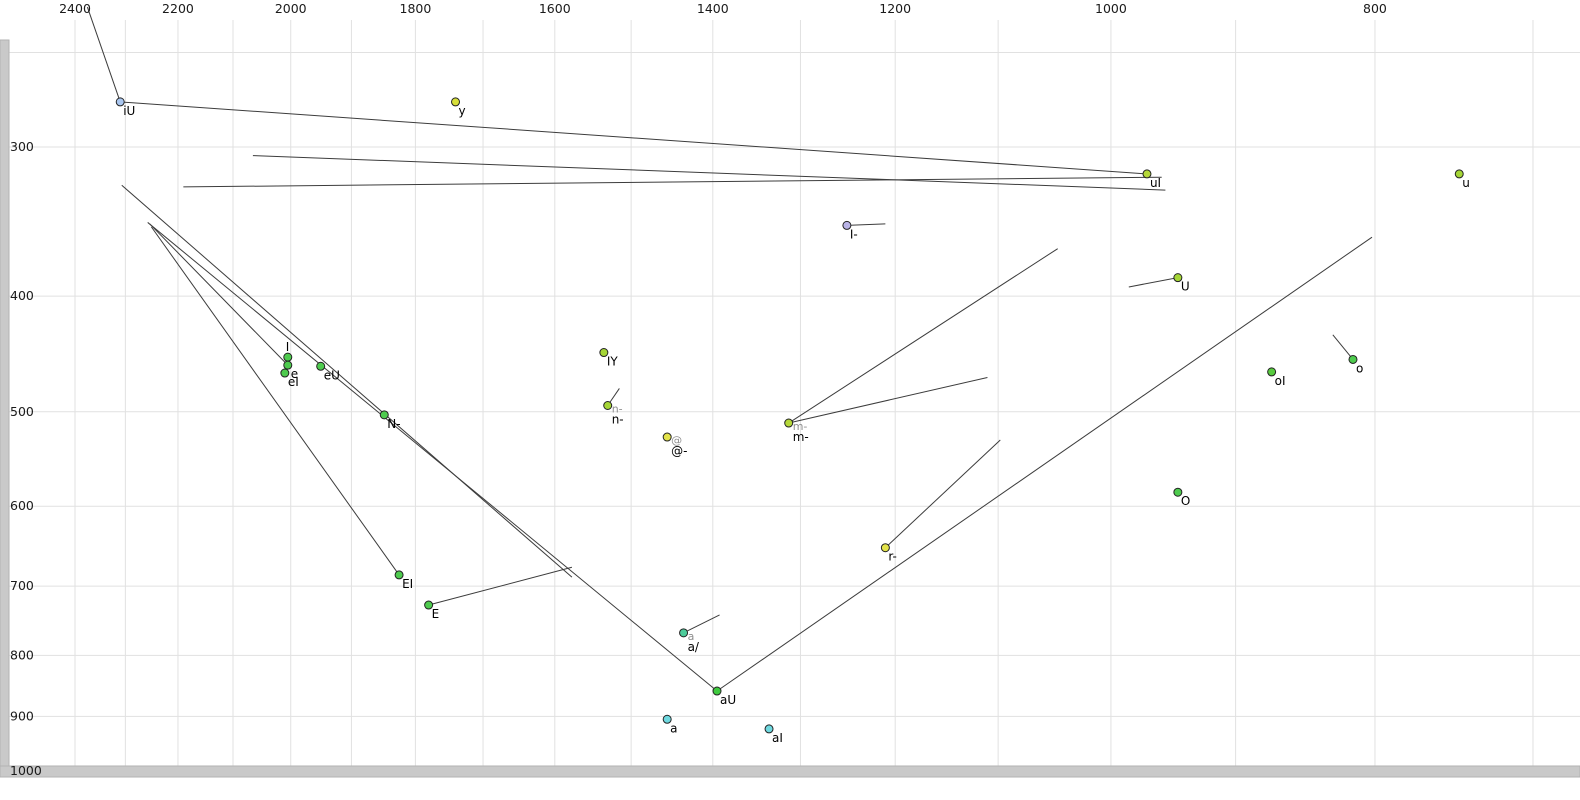 The image size is (1580, 800). I want to click on y-tick-label: 1000, so click(26, 770).